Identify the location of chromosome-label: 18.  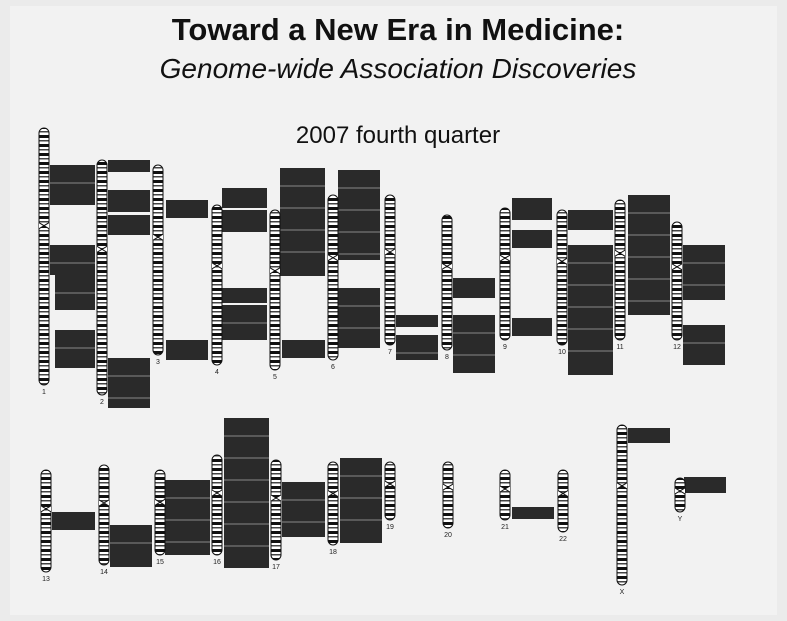
(333, 552).